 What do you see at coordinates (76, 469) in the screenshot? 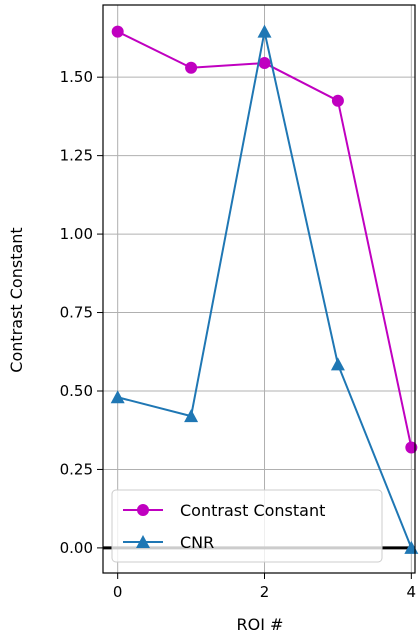
I see `y-tick-label: 0.25` at bounding box center [76, 469].